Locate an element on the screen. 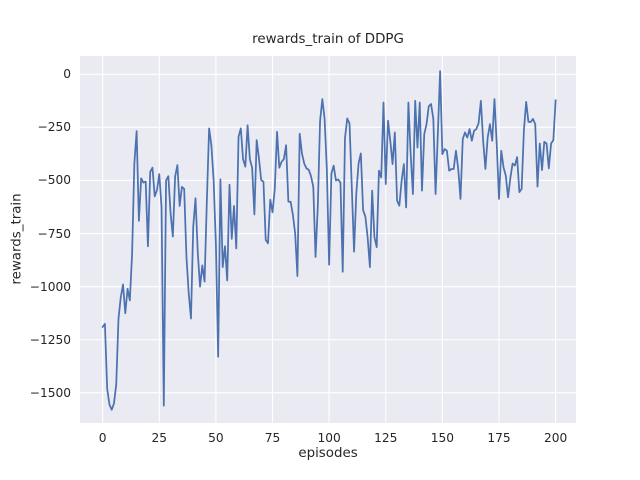 This screenshot has width=640, height=480. x-tick-label: 200 is located at coordinates (555, 438).